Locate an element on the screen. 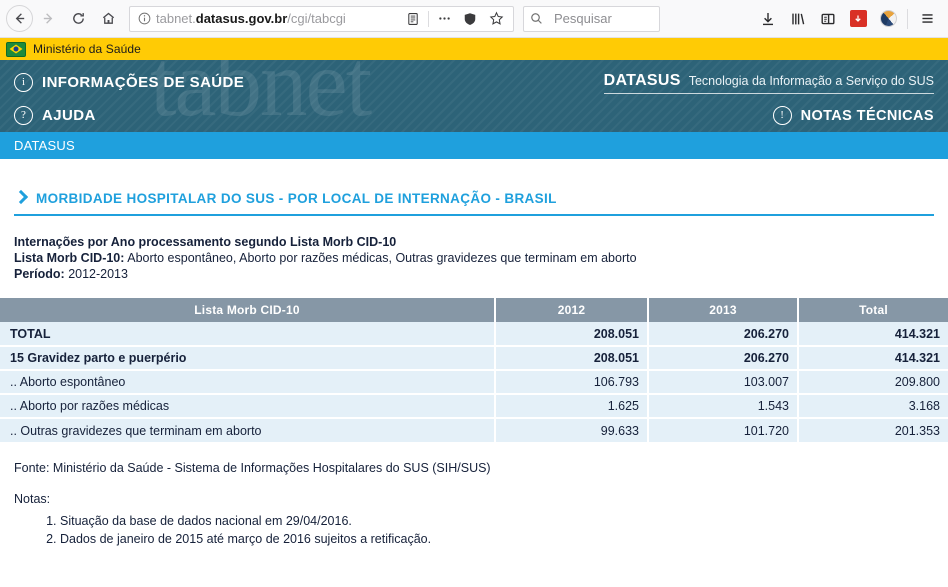 The image size is (948, 587). page-actions-icon is located at coordinates (444, 19).